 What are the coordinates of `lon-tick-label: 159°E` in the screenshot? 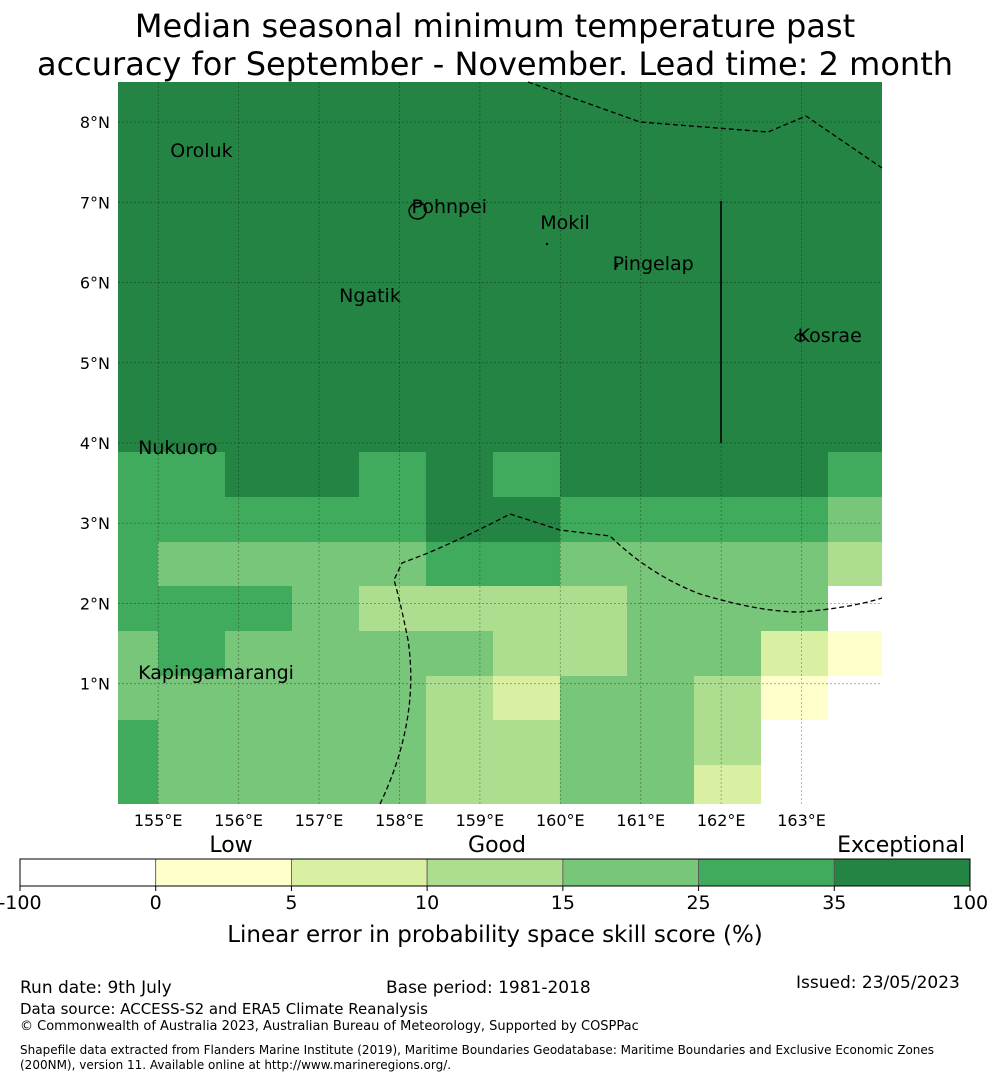 It's located at (480, 820).